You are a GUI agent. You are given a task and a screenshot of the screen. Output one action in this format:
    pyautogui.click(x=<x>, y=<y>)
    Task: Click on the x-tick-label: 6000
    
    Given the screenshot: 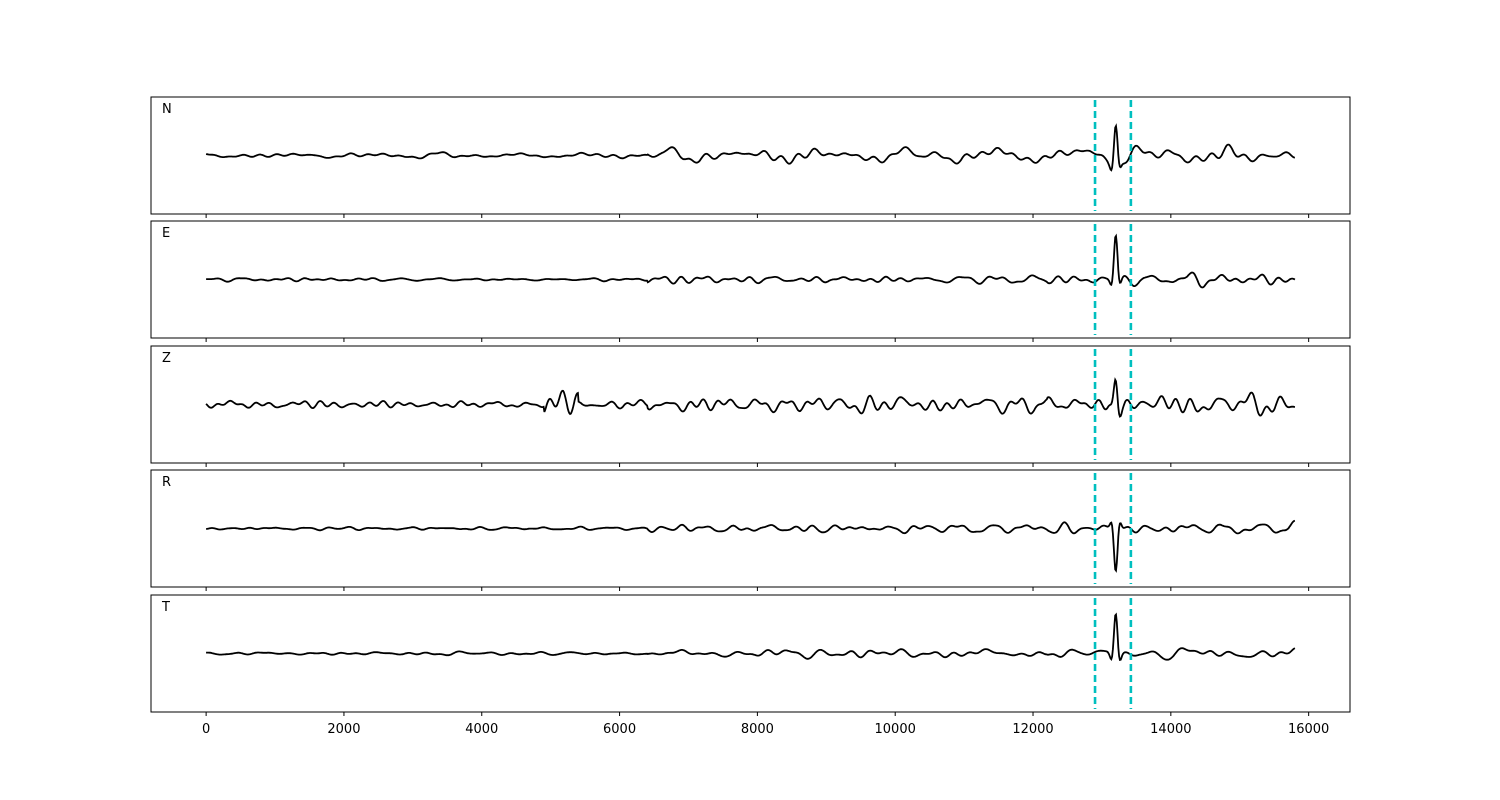 What is the action you would take?
    pyautogui.click(x=619, y=729)
    